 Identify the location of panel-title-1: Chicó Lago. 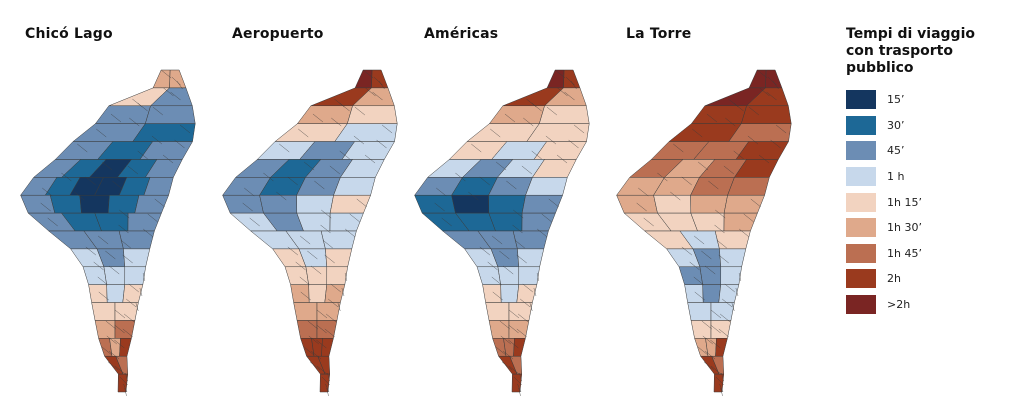
(69, 34).